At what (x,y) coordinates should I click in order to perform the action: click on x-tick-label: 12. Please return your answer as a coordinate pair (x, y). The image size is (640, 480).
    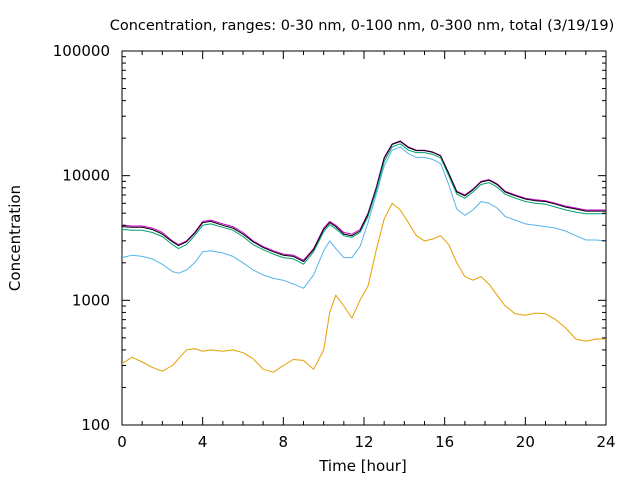
    Looking at the image, I should click on (363, 442).